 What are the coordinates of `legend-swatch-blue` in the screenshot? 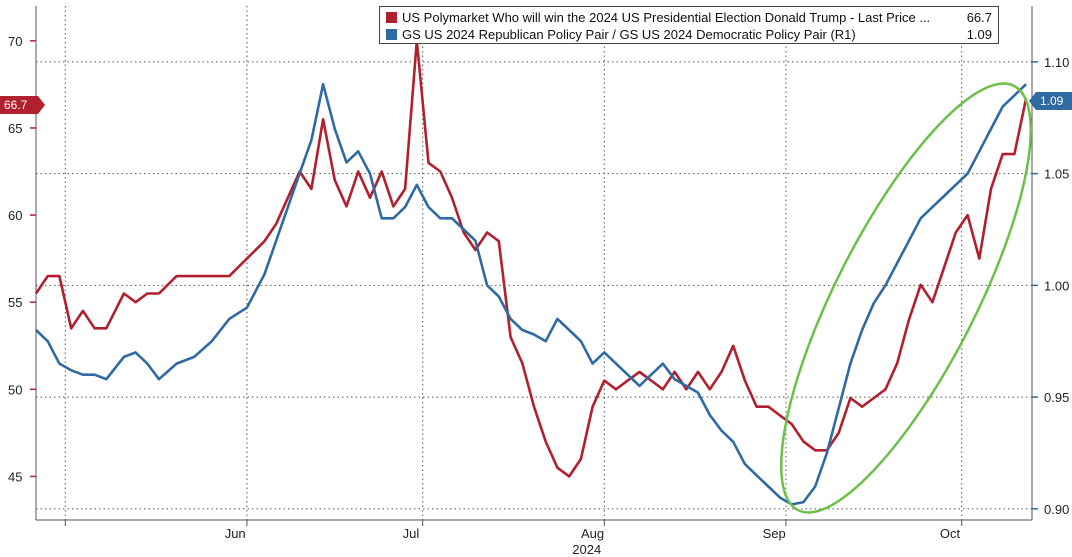 It's located at (391, 34).